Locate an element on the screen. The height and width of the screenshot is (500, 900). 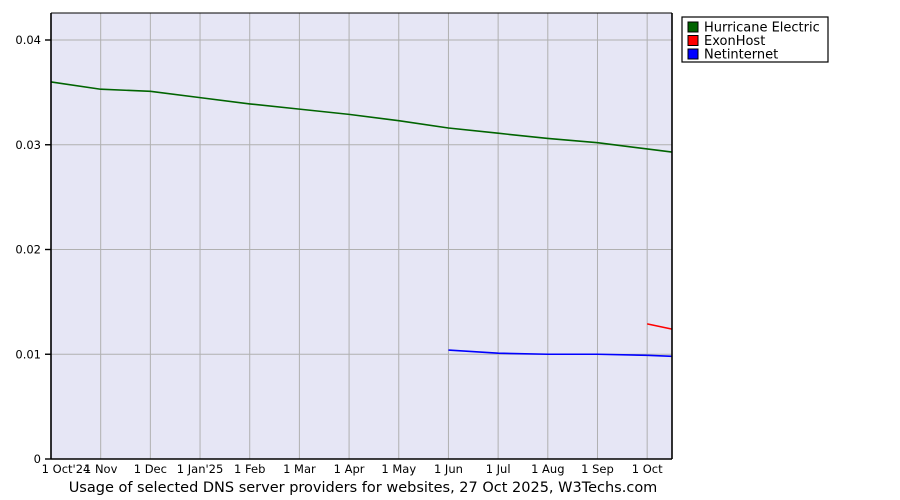
legend-label-netinternet: Netinternet is located at coordinates (741, 55).